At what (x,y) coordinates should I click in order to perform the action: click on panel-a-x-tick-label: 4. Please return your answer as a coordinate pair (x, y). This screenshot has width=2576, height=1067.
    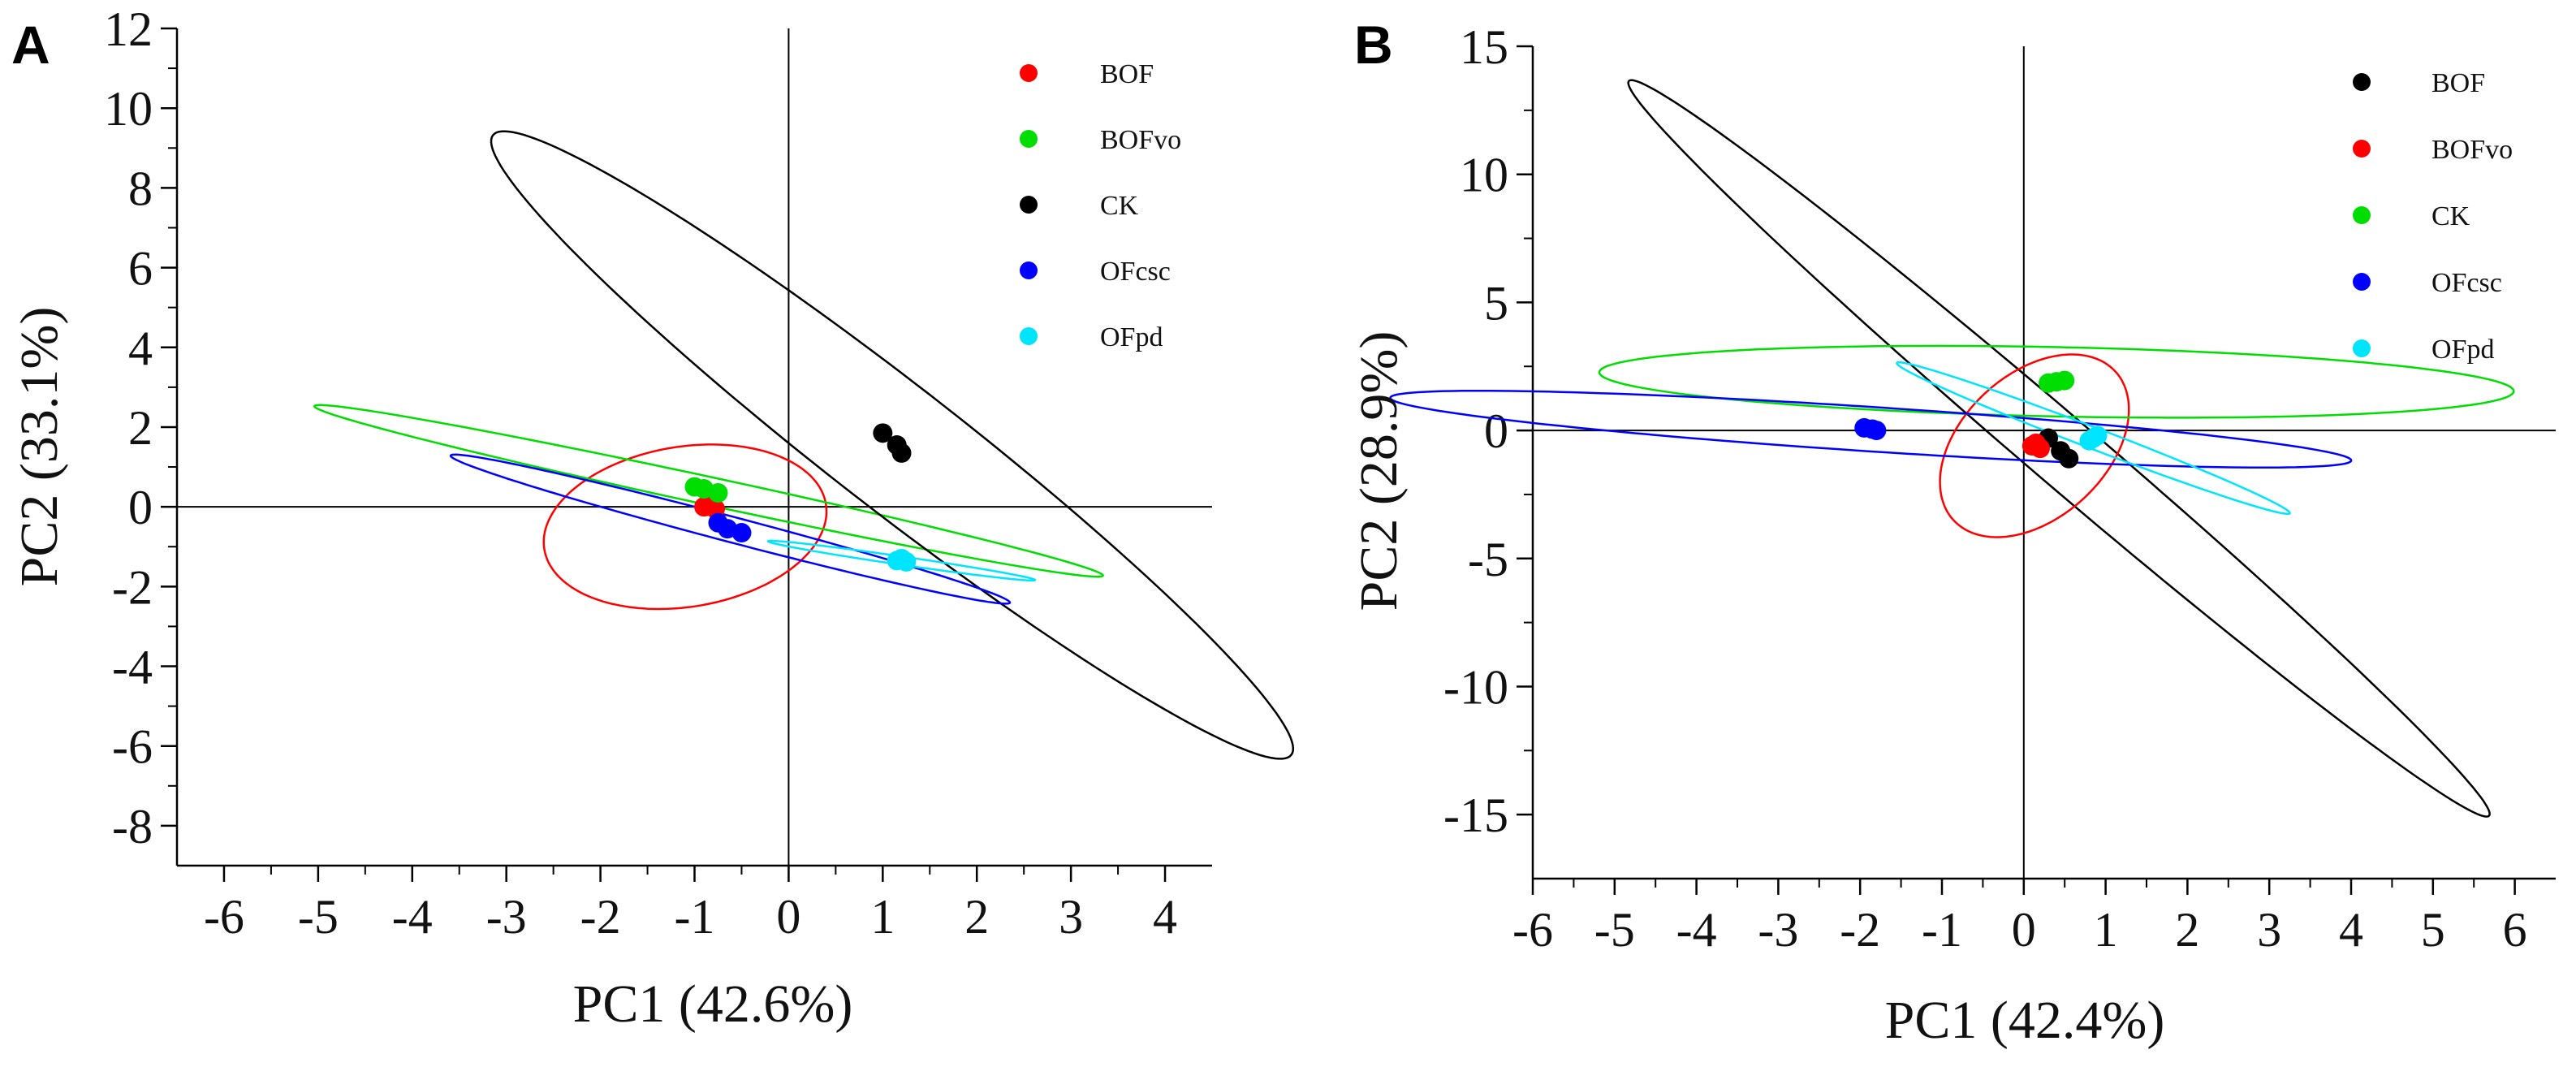
    Looking at the image, I should click on (1165, 917).